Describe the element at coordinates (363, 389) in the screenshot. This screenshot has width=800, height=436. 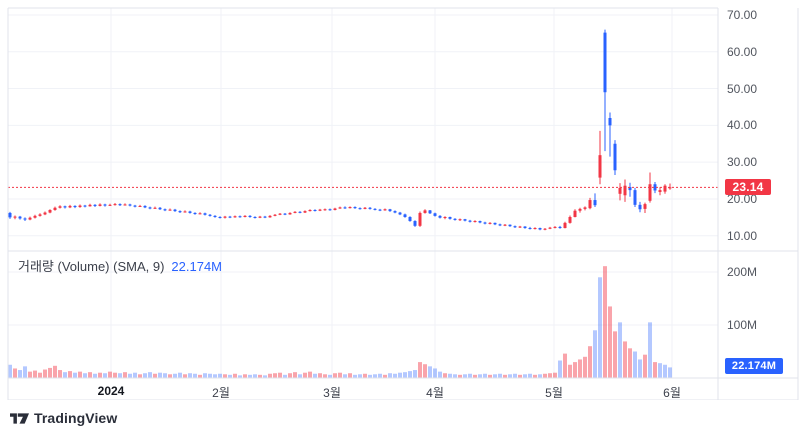
I see `time-axis: 2024 2월 3월 4월 5월 6월` at that location.